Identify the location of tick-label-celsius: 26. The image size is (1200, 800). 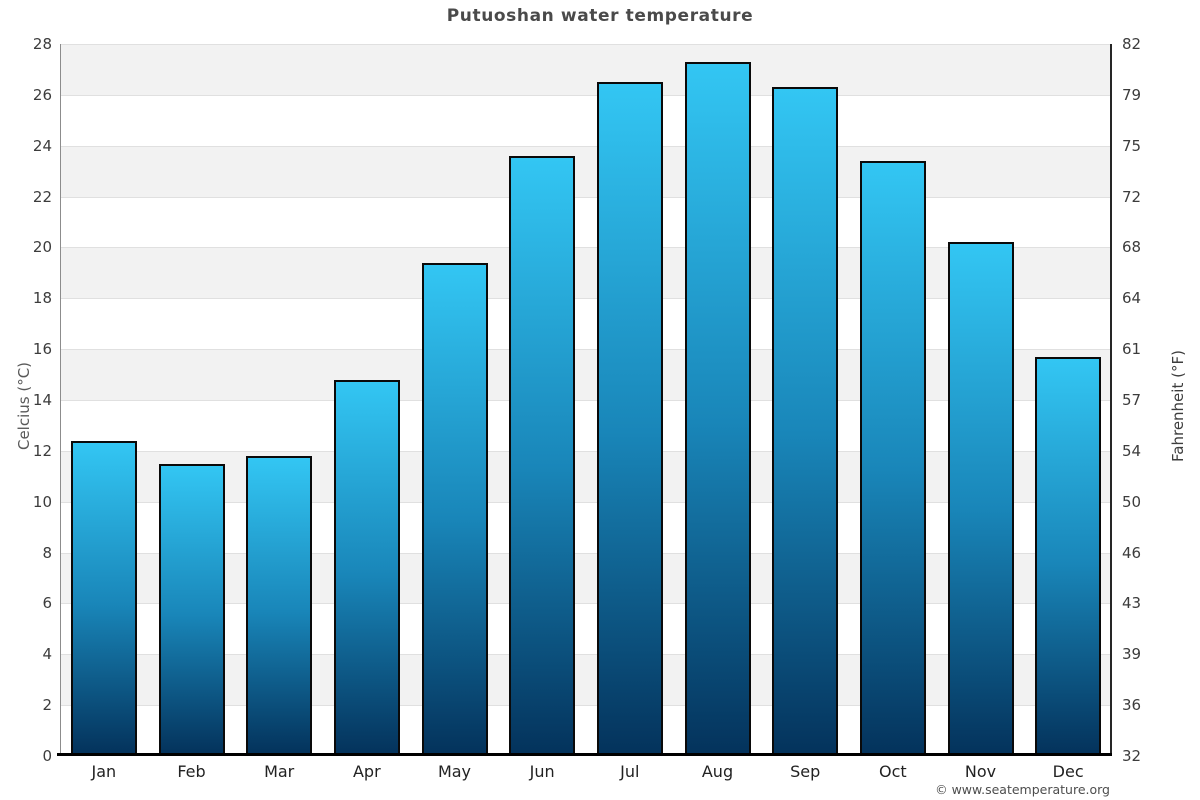
(42, 94).